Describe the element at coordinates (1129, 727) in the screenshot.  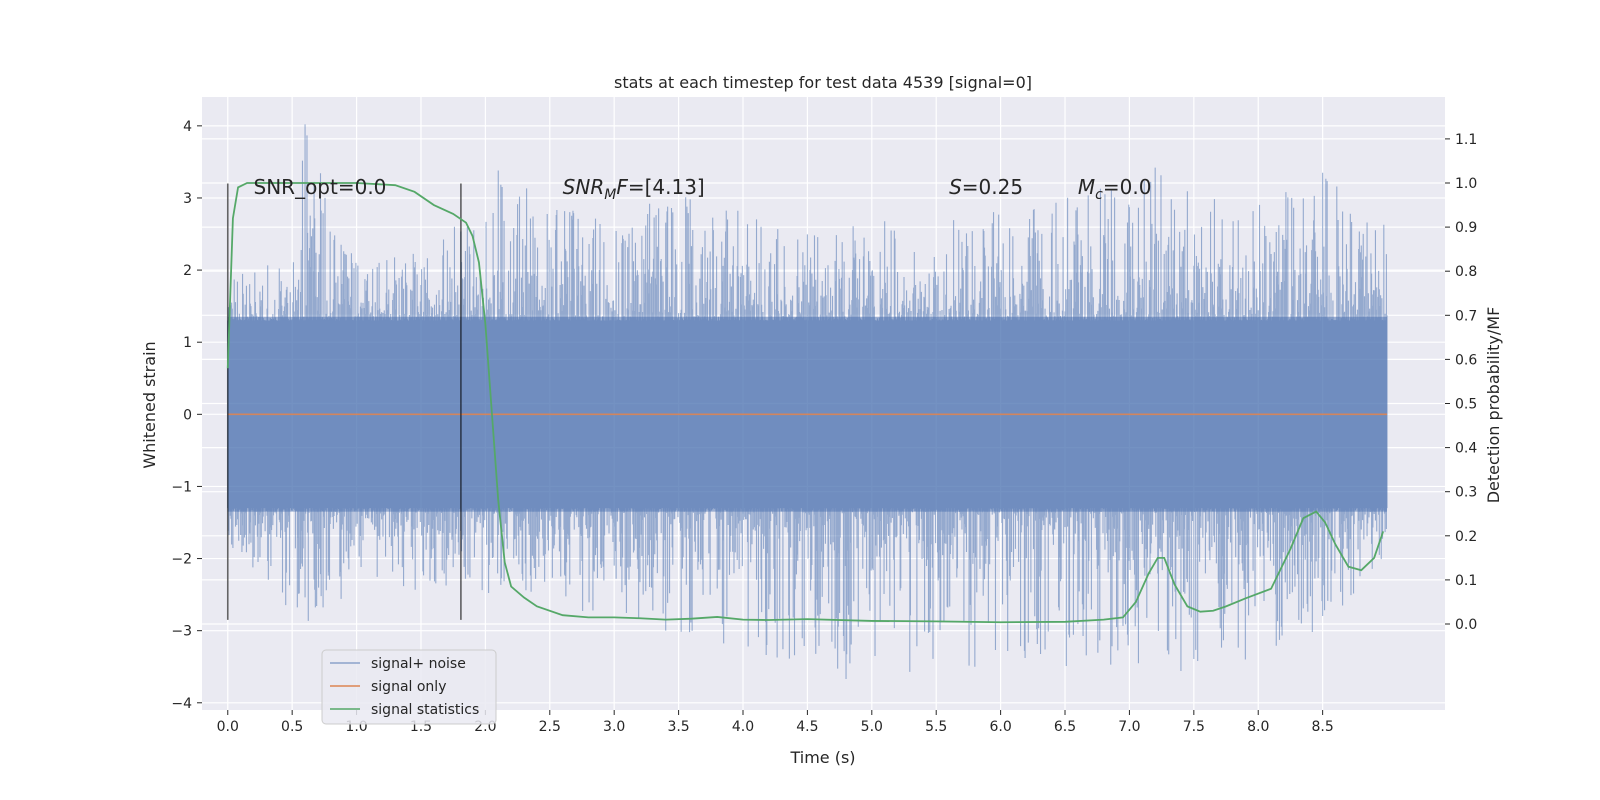
I see `x-tick-label-14: 7.0` at that location.